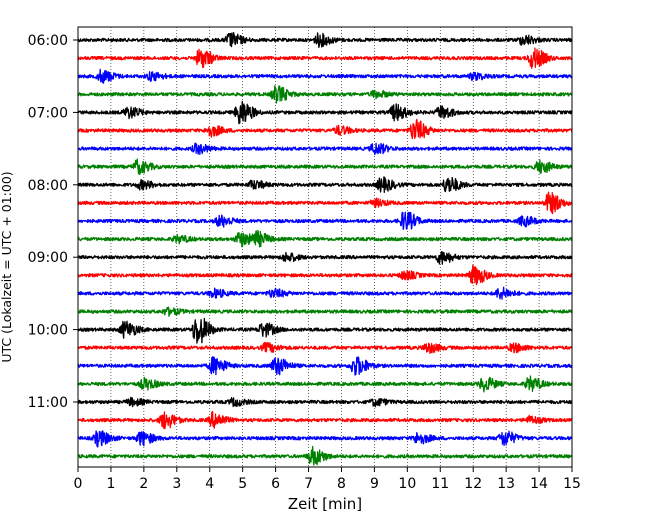 The image size is (650, 520). I want to click on x-tick-label: 5, so click(242, 484).